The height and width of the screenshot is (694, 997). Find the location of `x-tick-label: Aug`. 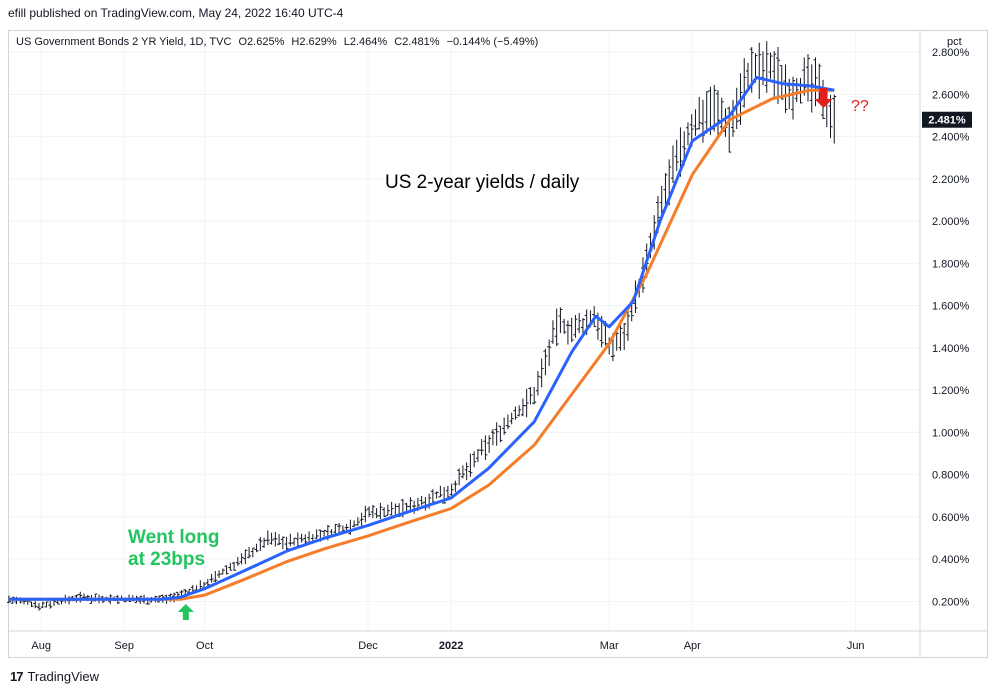

x-tick-label: Aug is located at coordinates (41, 646).